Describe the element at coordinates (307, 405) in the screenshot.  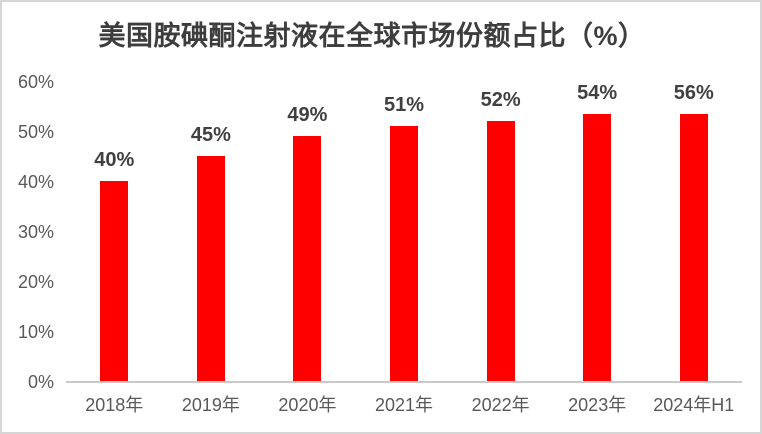
I see `x-axis-label: 2020年` at that location.